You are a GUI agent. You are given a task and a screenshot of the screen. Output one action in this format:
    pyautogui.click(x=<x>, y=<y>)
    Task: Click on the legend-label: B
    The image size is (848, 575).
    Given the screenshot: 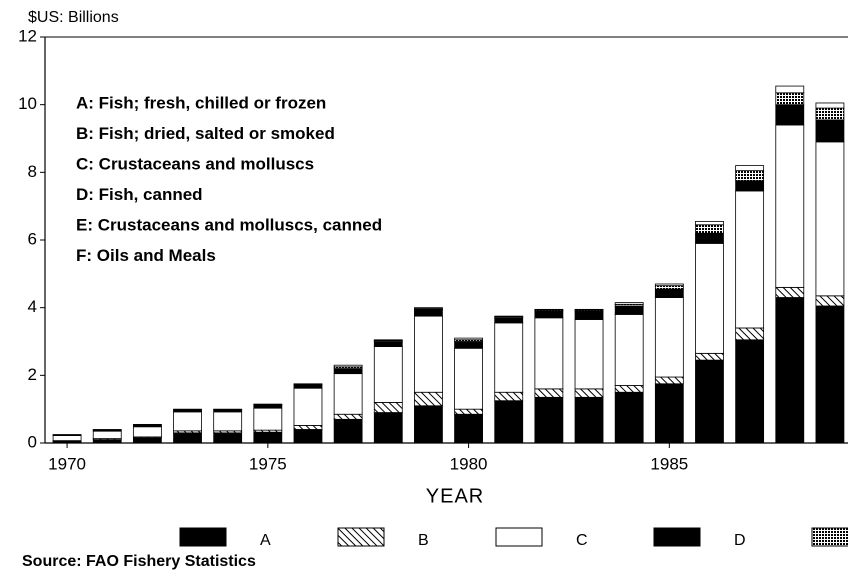 What is the action you would take?
    pyautogui.click(x=423, y=540)
    